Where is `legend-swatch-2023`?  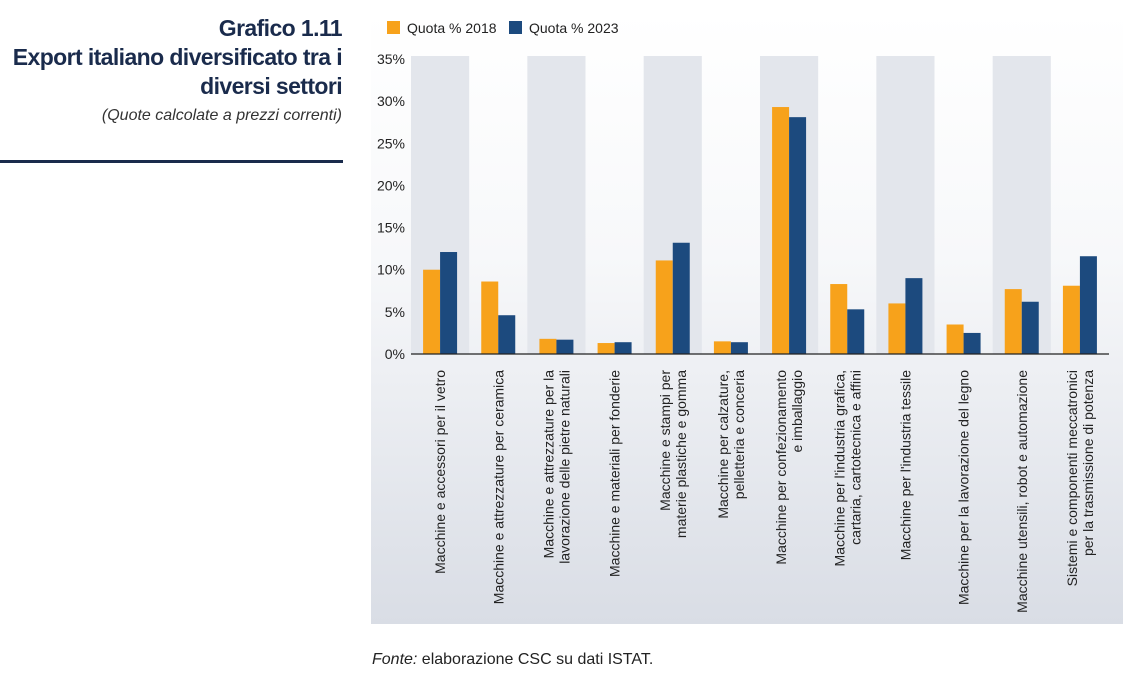
legend-swatch-2023 is located at coordinates (515, 27).